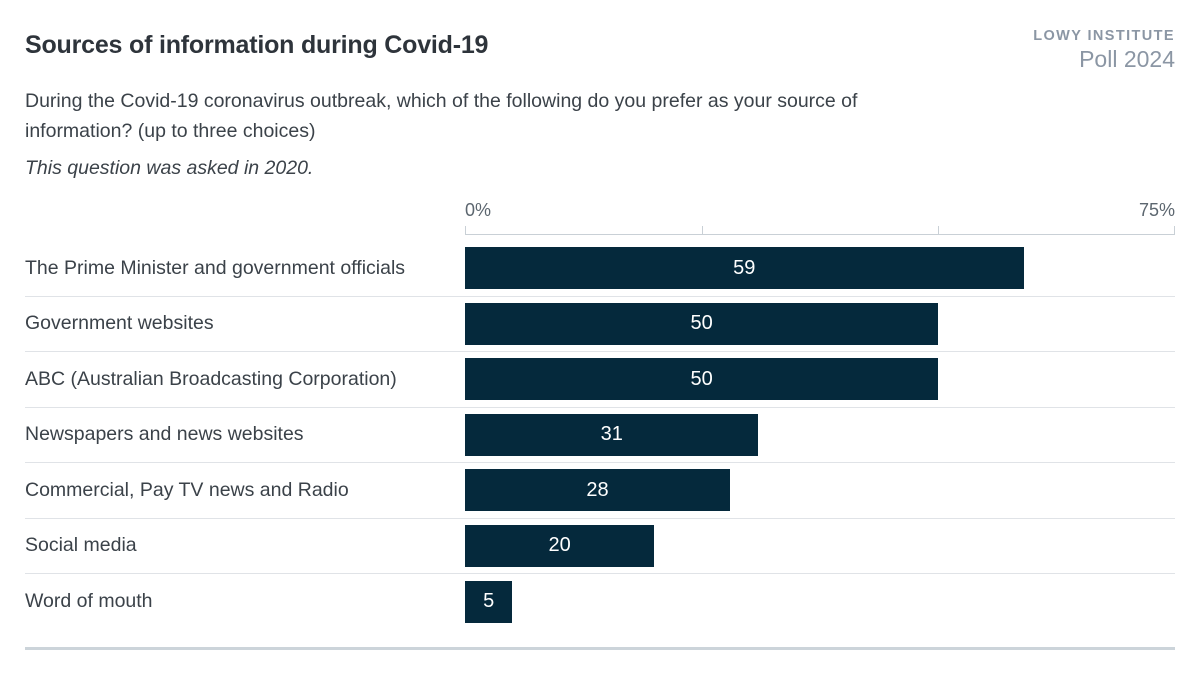 This screenshot has width=1200, height=684. I want to click on category-label: Government websites, so click(119, 323).